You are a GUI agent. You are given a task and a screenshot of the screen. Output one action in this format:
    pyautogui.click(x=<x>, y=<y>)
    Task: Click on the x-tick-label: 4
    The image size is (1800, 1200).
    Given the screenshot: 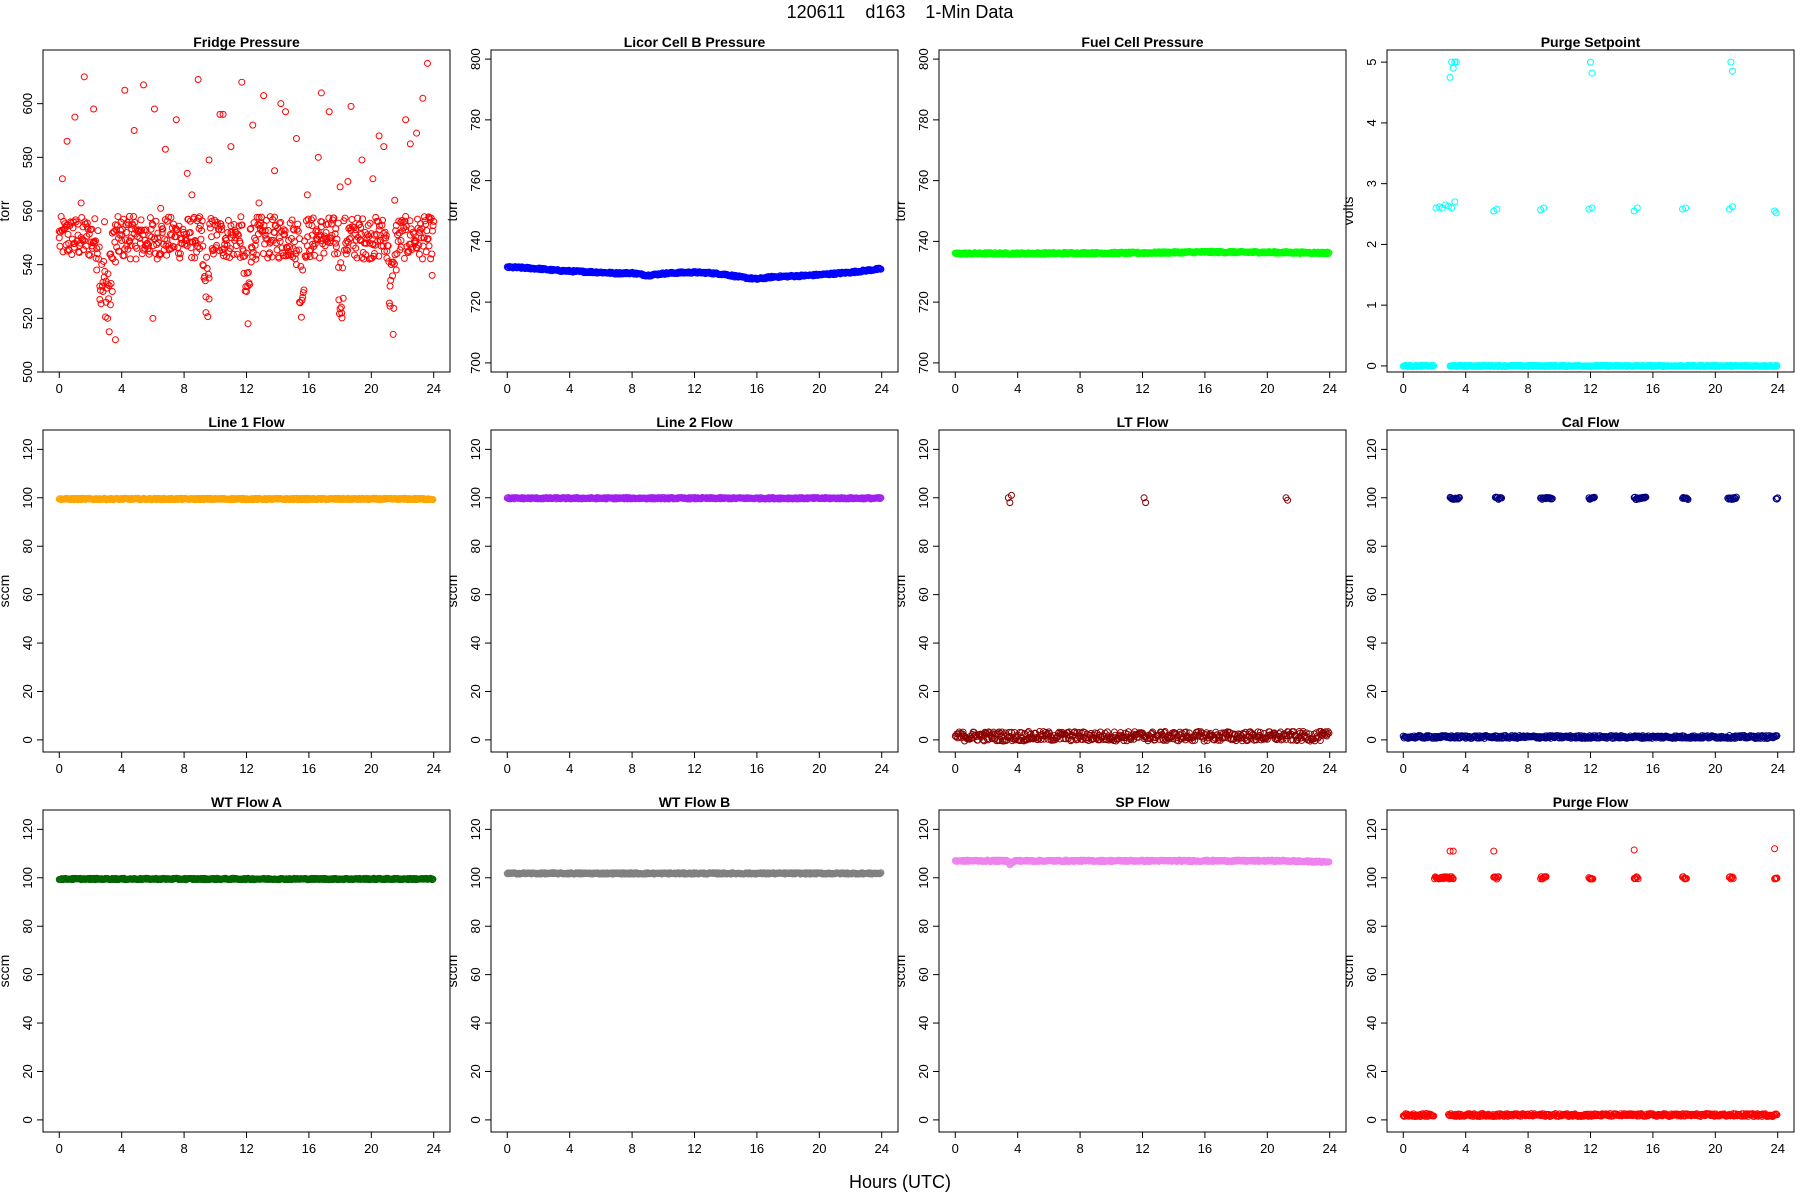 What is the action you would take?
    pyautogui.click(x=569, y=388)
    